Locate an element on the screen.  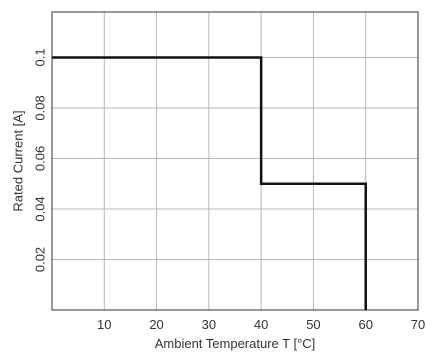
x-tick-label: 50 is located at coordinates (313, 324).